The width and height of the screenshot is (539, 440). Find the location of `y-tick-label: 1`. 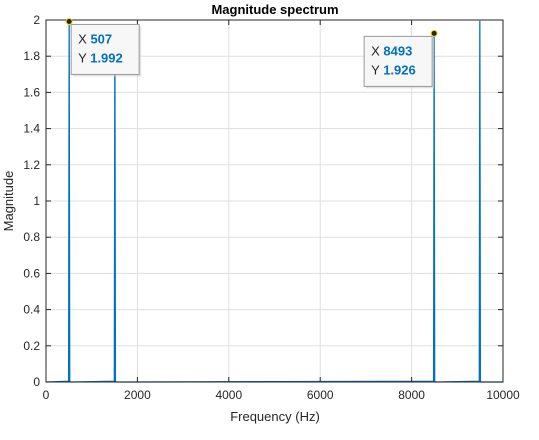

y-tick-label: 1 is located at coordinates (36, 201).